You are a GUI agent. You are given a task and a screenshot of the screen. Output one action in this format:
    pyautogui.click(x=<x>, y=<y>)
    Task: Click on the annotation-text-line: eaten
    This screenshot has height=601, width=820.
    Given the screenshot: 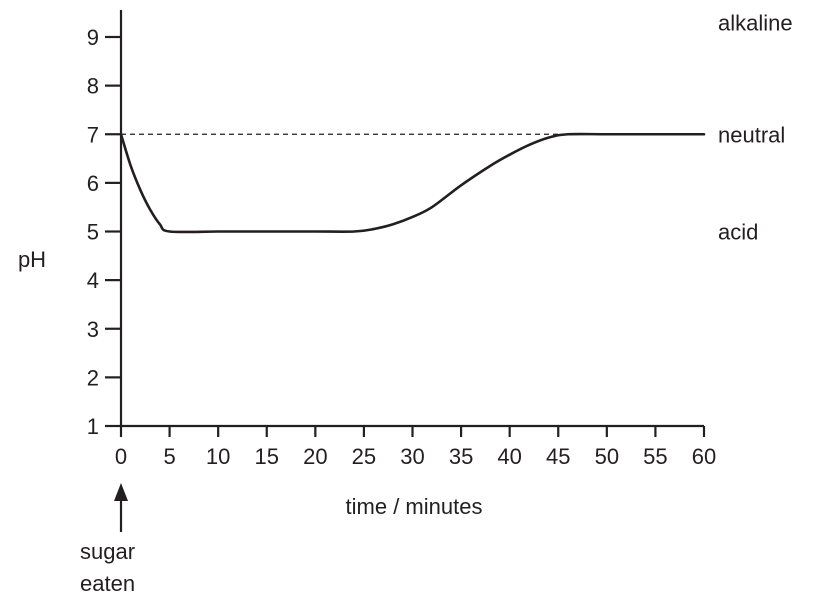 What is the action you would take?
    pyautogui.click(x=107, y=583)
    